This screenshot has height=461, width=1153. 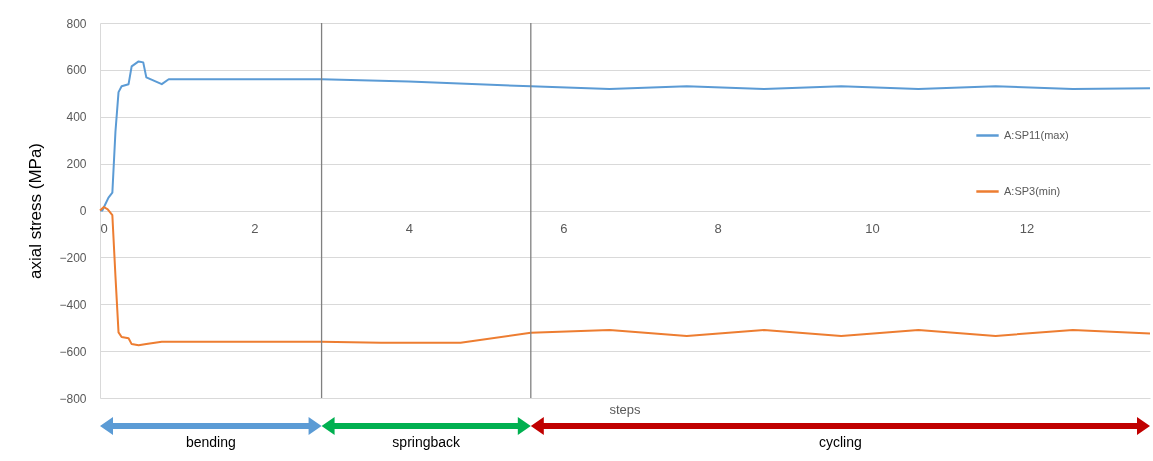 I want to click on y-axis-title: axial stress (MPa), so click(x=36, y=211).